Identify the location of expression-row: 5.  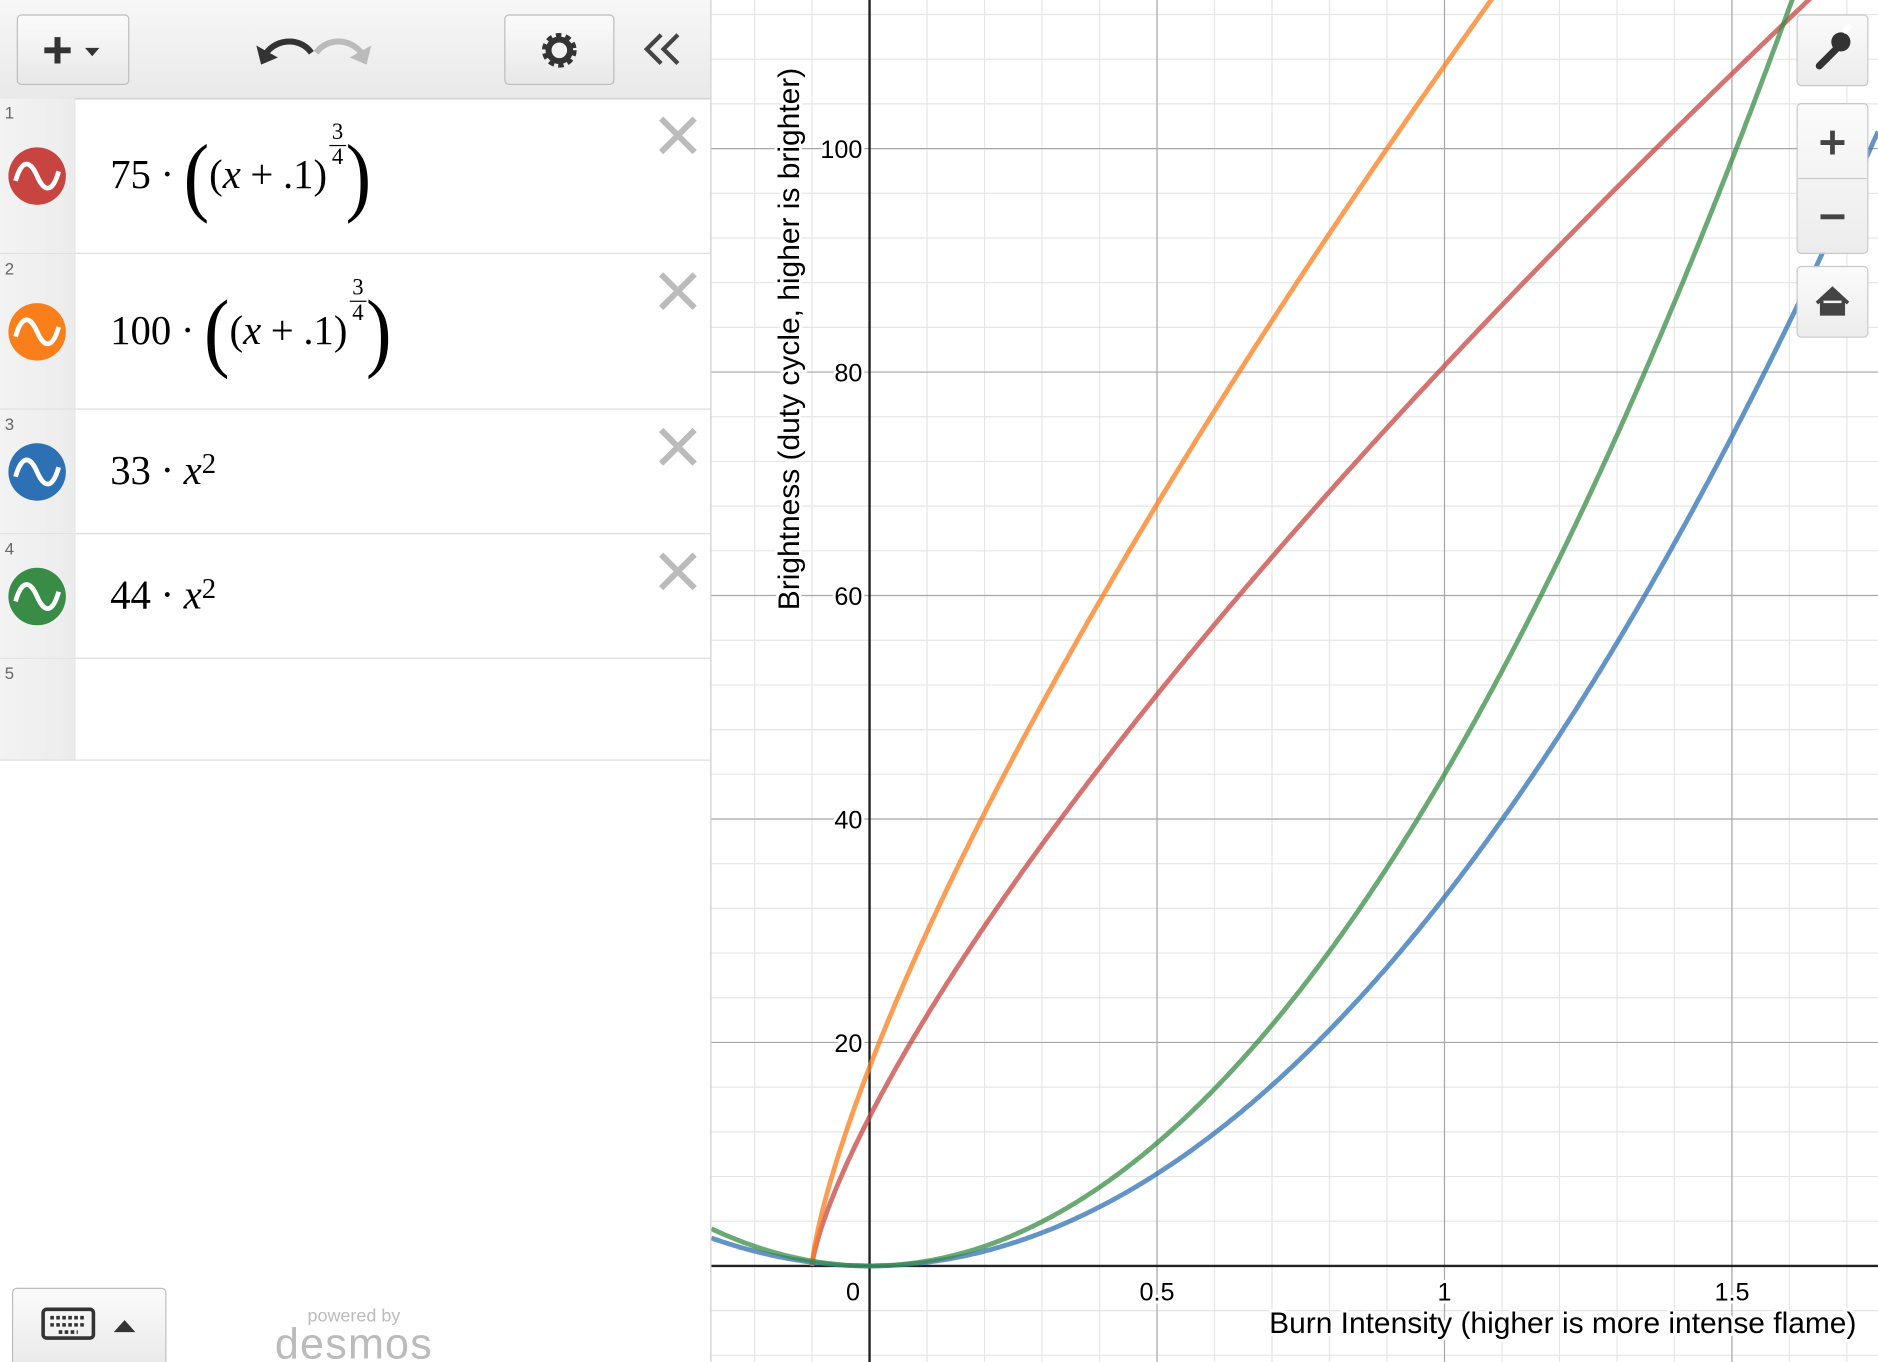
(355, 709).